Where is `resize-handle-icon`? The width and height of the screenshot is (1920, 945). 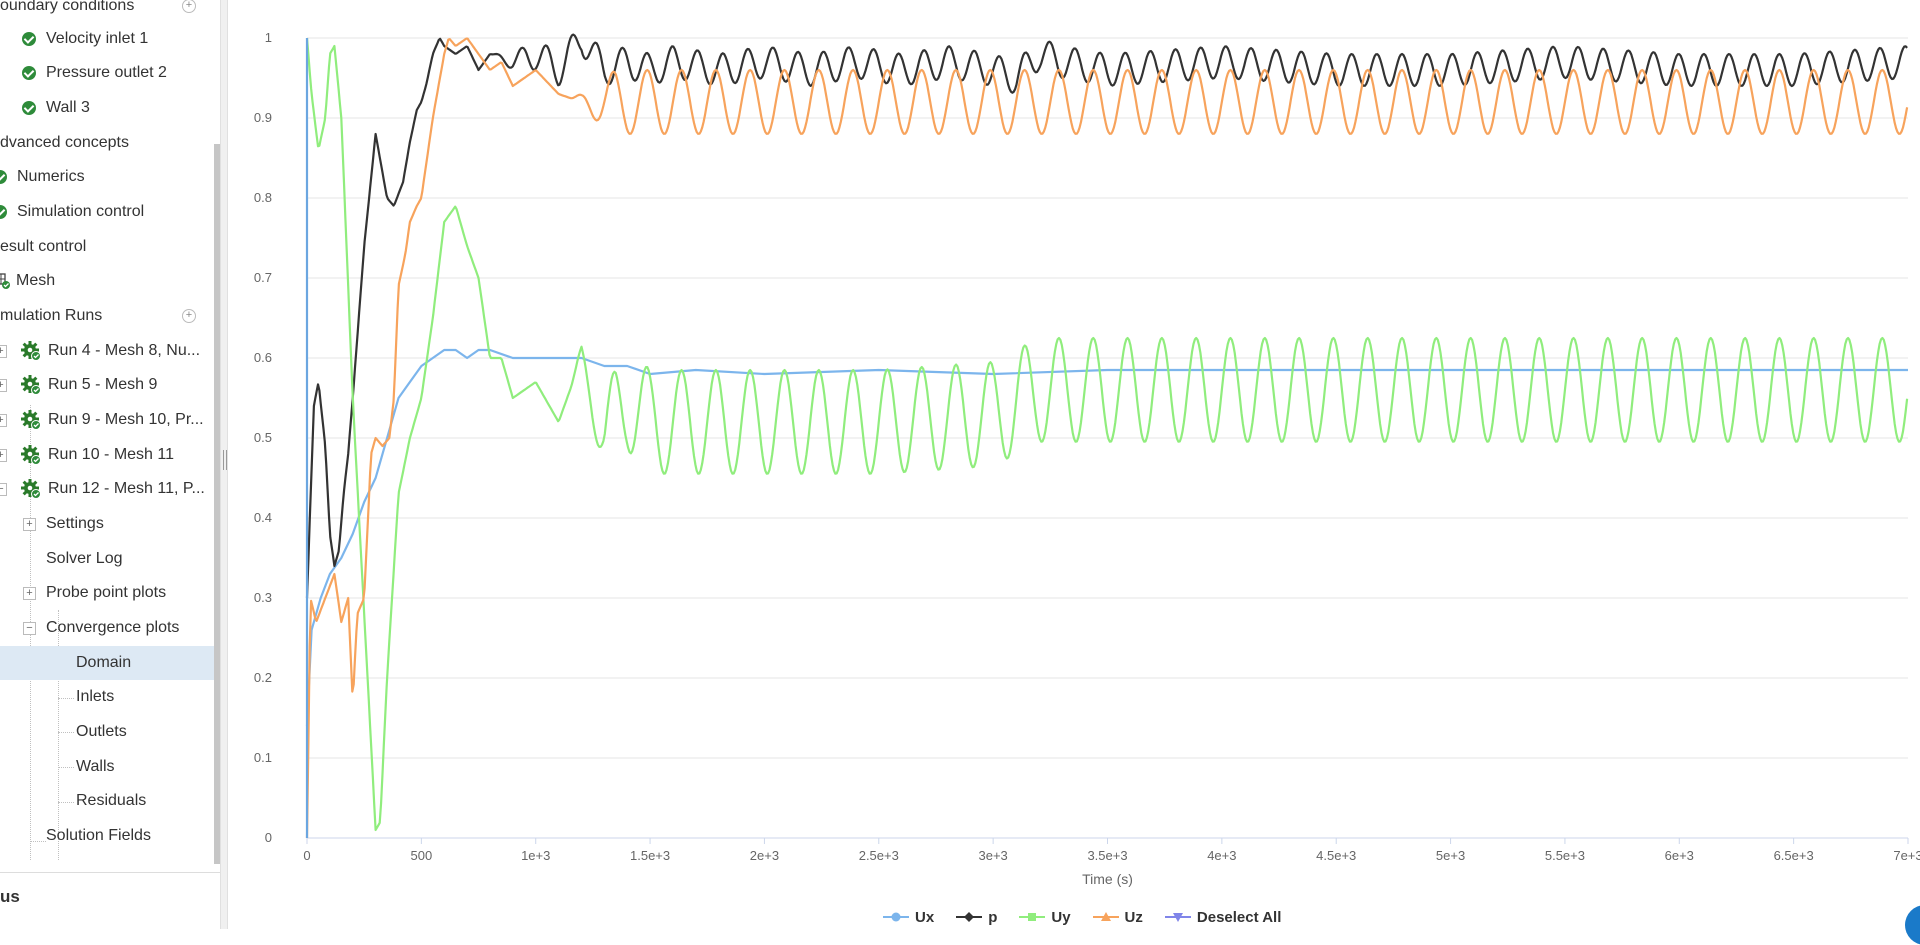
resize-handle-icon is located at coordinates (225, 460).